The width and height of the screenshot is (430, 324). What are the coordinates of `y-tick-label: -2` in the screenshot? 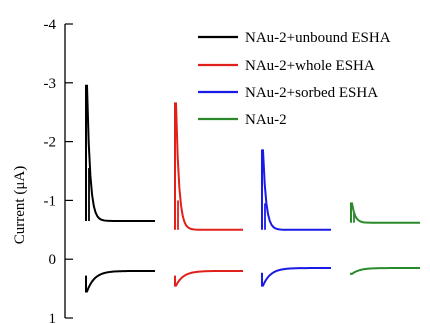 It's located at (50, 143).